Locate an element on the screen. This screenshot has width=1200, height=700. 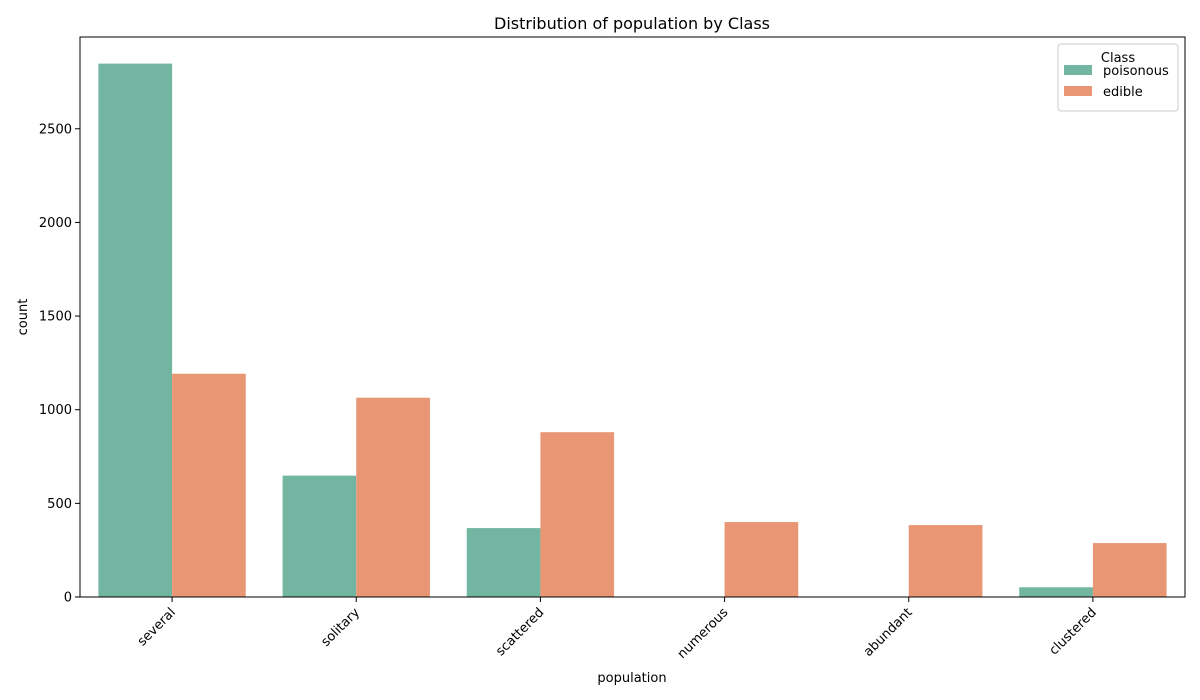
chart-title: Distribution of population by Class is located at coordinates (632, 23).